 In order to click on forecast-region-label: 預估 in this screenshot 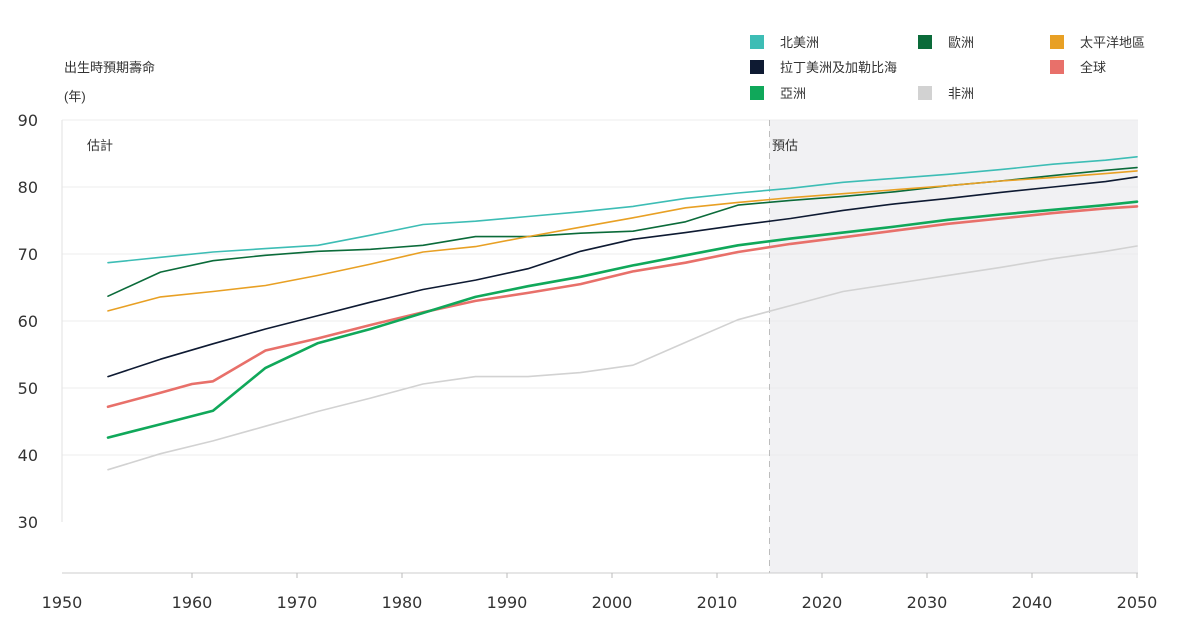, I will do `click(785, 145)`.